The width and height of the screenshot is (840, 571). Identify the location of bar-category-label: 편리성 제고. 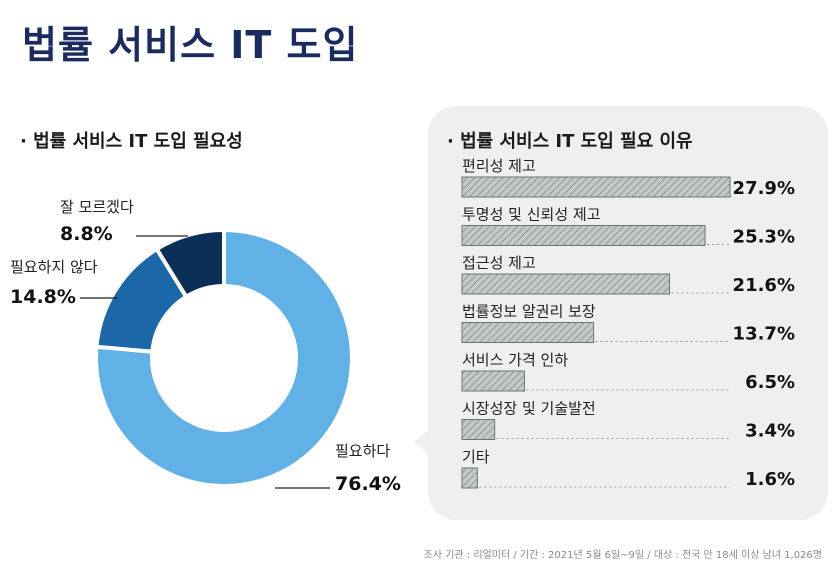
(499, 166).